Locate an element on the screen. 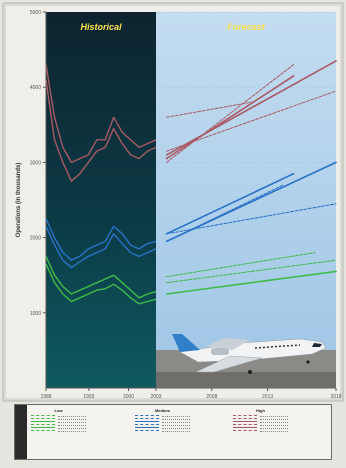  legend-column-upper: High is located at coordinates (260, 420).